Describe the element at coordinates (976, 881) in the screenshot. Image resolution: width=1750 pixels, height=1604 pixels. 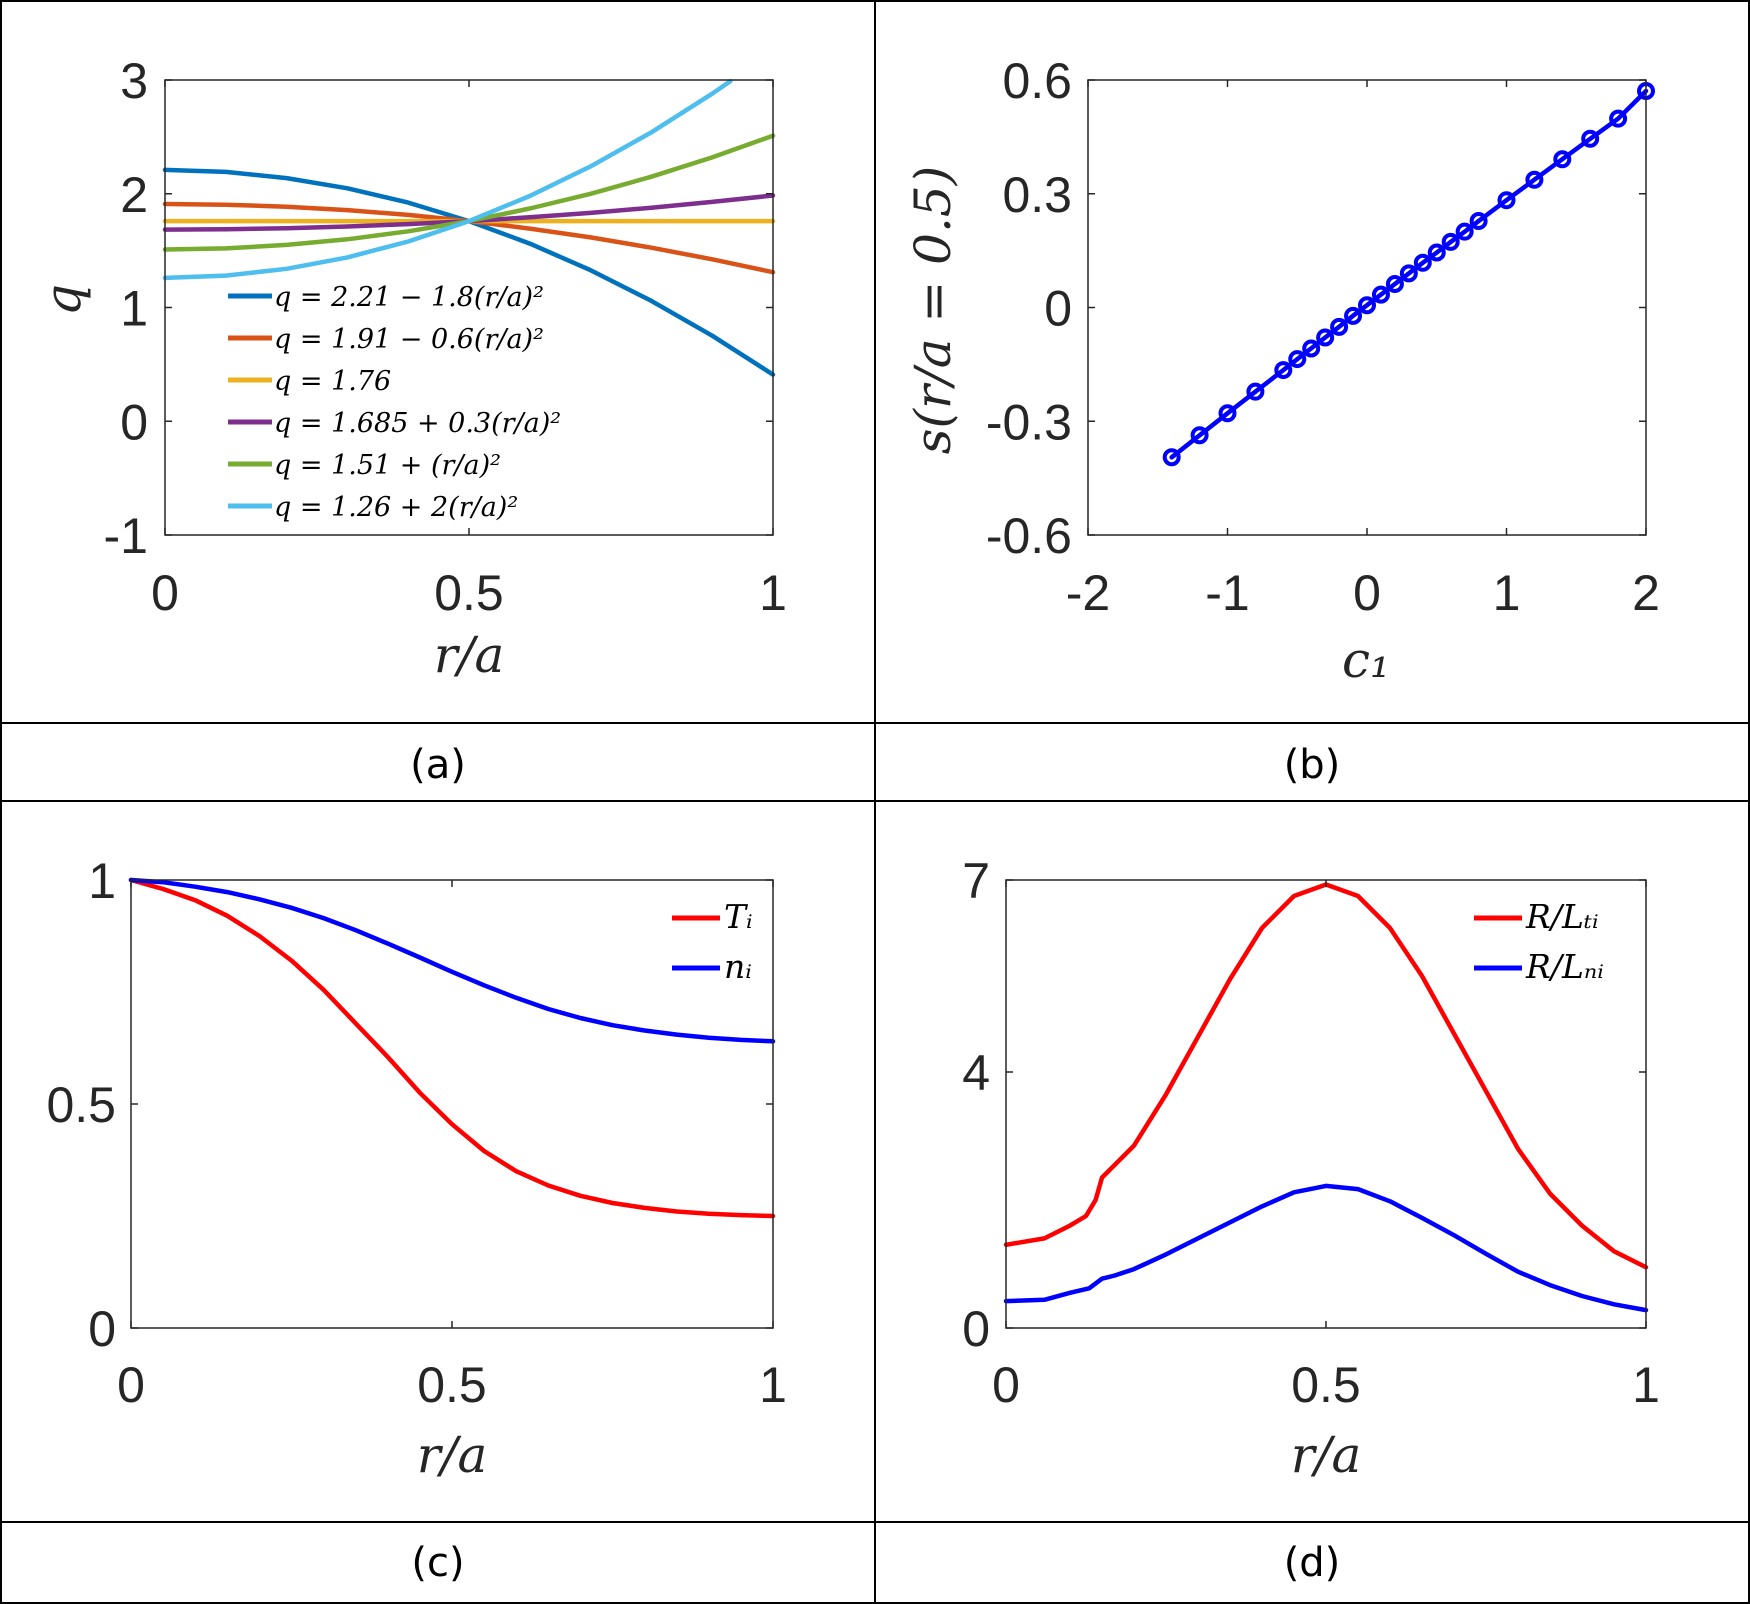
I see `y-tick-label: 7` at that location.